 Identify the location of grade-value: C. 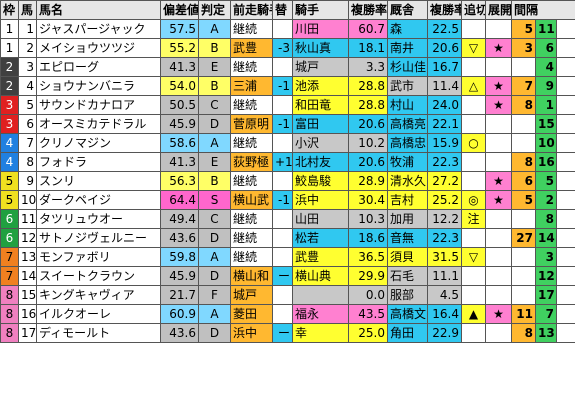
(214, 219).